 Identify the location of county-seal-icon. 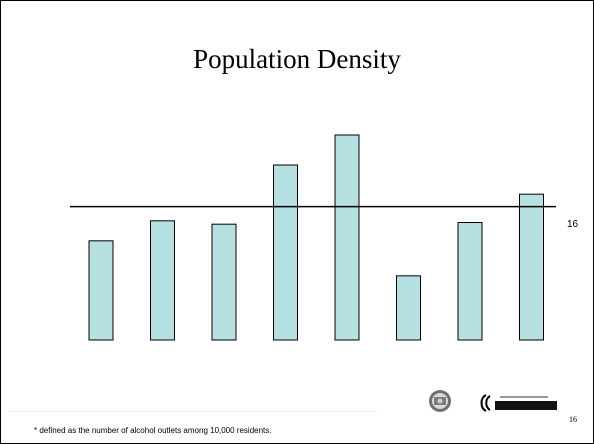
(440, 401).